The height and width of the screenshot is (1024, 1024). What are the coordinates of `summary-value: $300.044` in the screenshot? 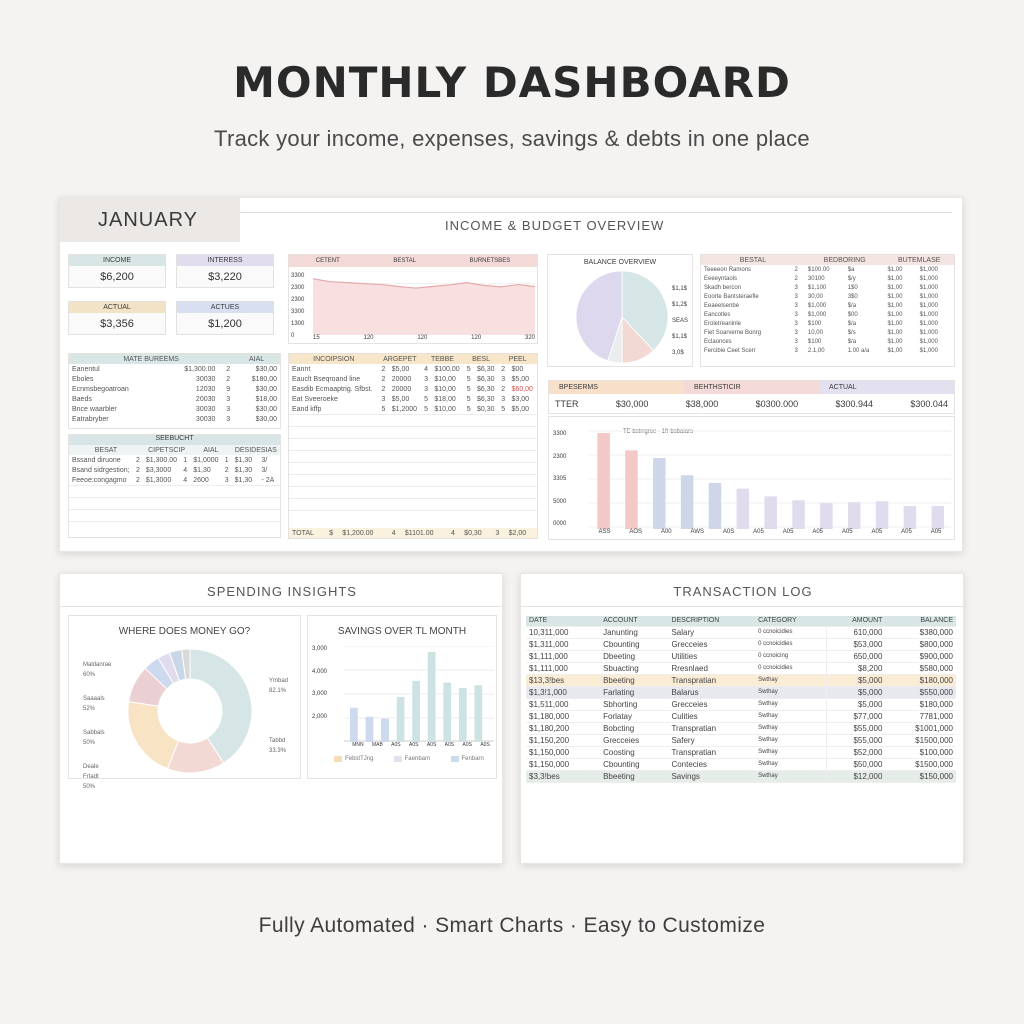 It's located at (929, 404).